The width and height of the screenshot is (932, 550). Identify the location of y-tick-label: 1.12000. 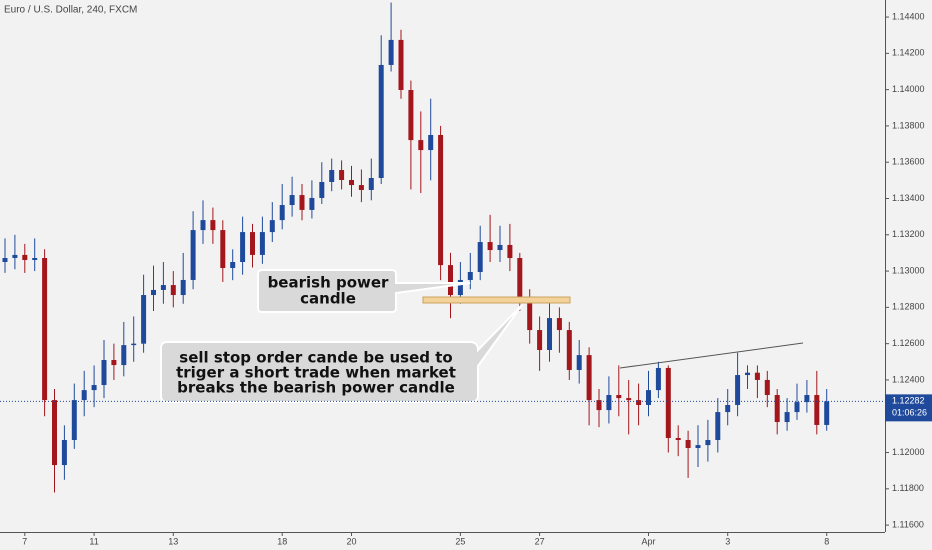
(908, 452).